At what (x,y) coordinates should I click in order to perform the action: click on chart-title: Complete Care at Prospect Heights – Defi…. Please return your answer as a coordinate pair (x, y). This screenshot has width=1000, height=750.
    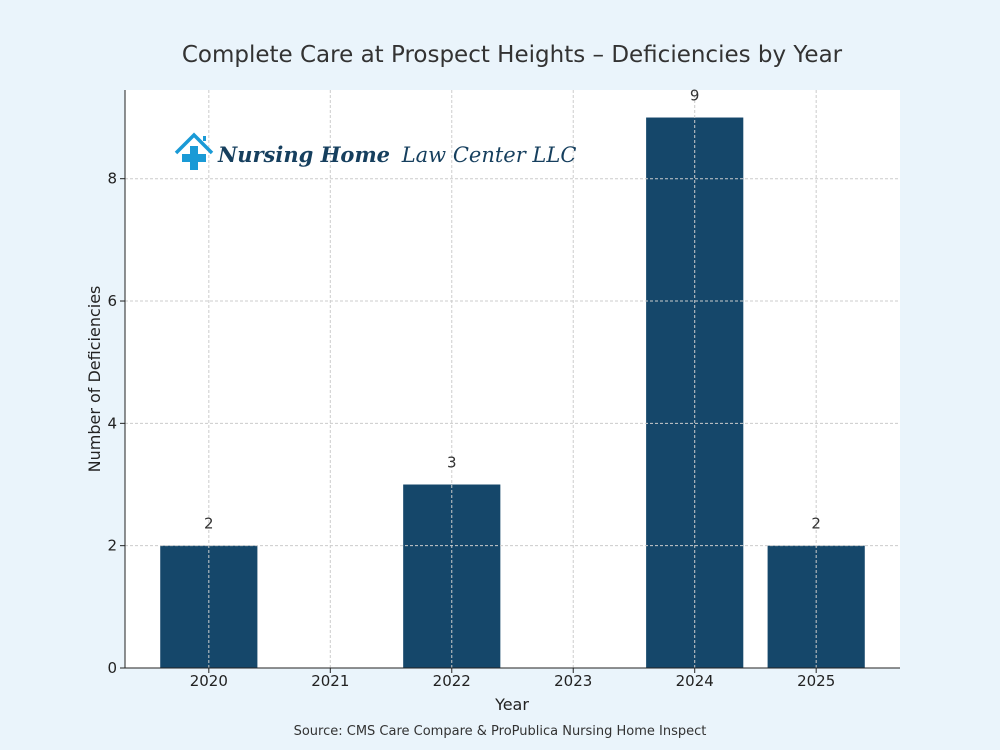
    Looking at the image, I should click on (512, 55).